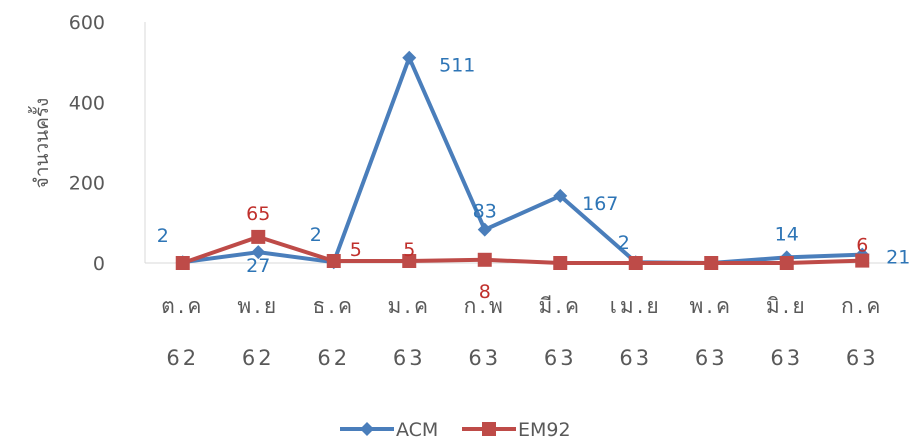  Describe the element at coordinates (182, 306) in the screenshot. I see `x-tick-label-month: ต.ค` at that location.